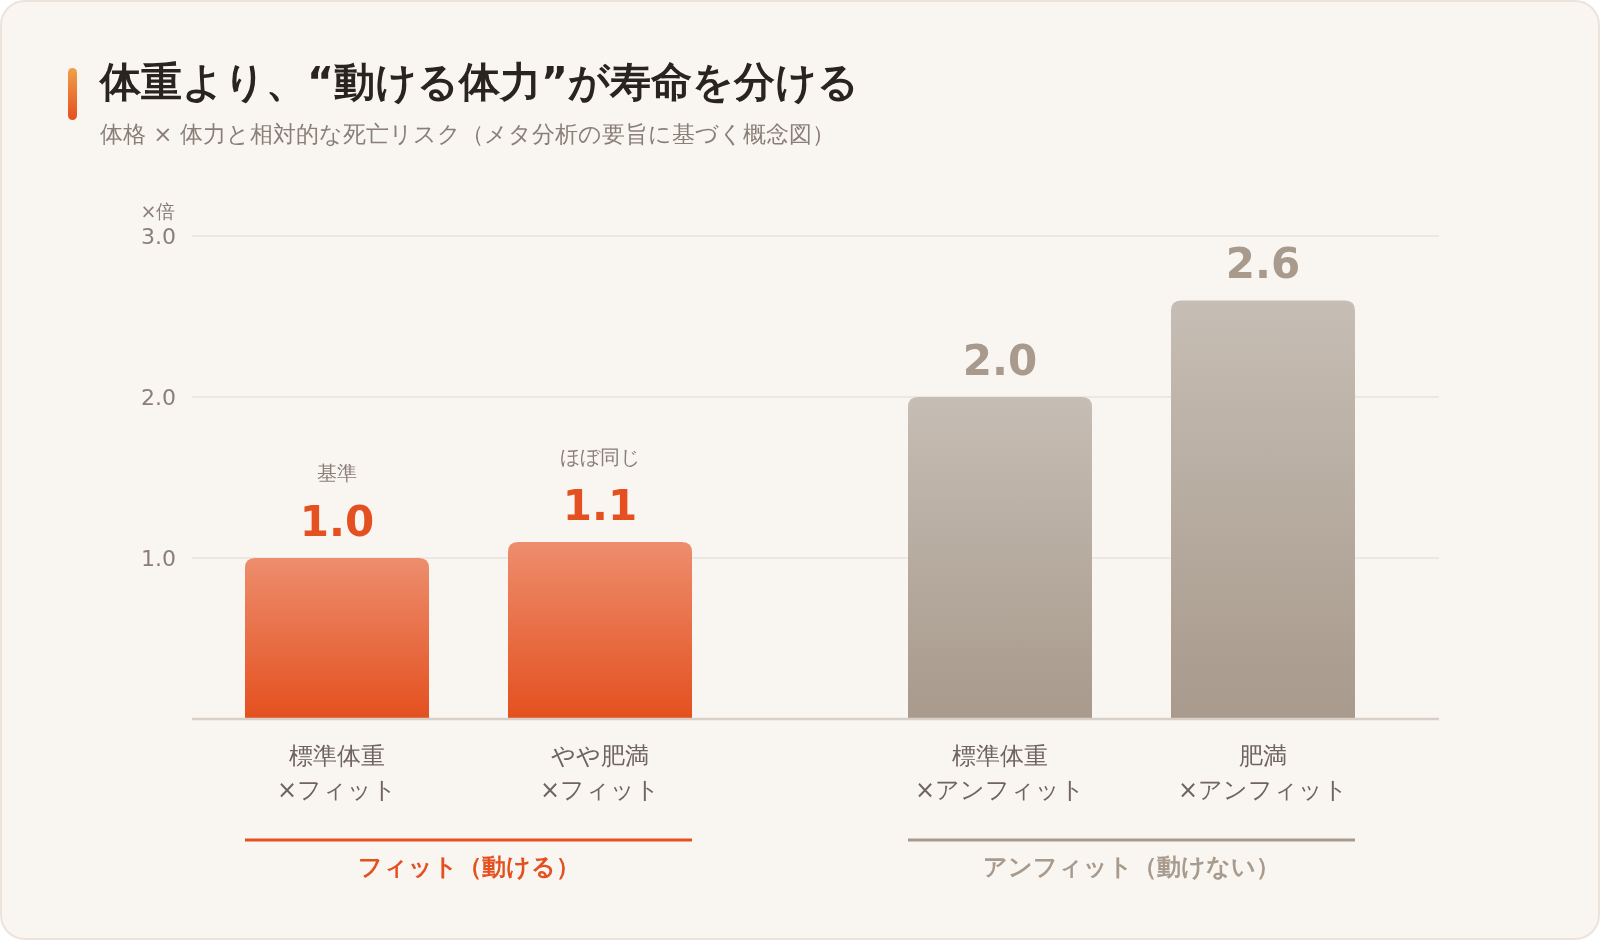 The image size is (1600, 940). What do you see at coordinates (158, 397) in the screenshot?
I see `y-tick-label: 2.0` at bounding box center [158, 397].